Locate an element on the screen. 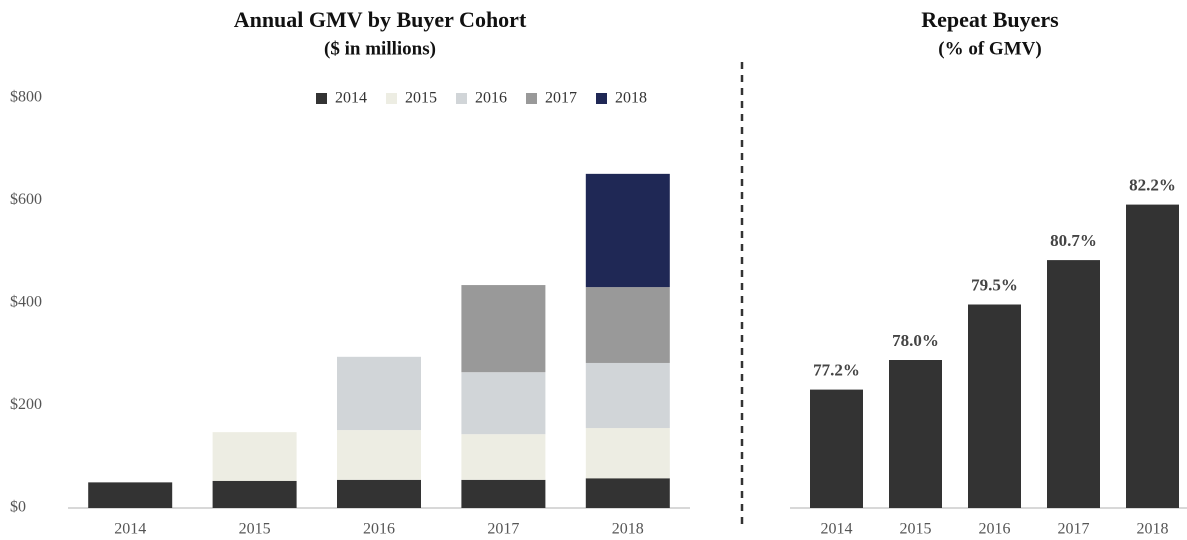 This screenshot has width=1187, height=540. y-tick-label: $200 is located at coordinates (26, 404).